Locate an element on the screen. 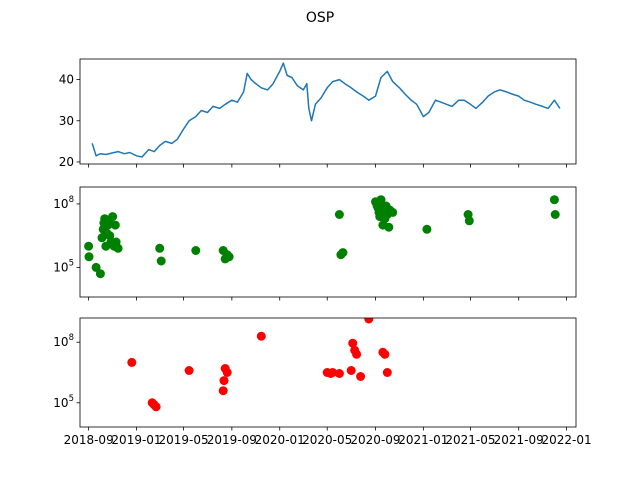 This screenshot has height=480, width=640. x-tick-label: 2019-05 is located at coordinates (184, 440).